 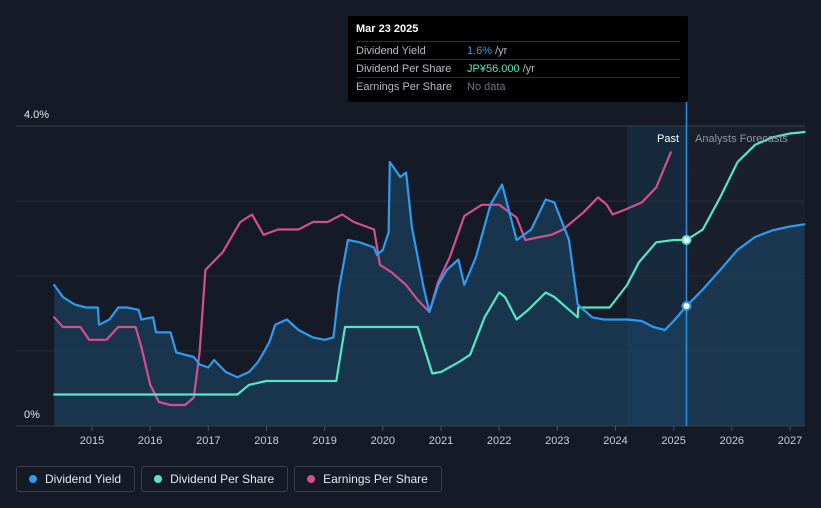 What do you see at coordinates (673, 441) in the screenshot?
I see `x-tick-label: 2025` at bounding box center [673, 441].